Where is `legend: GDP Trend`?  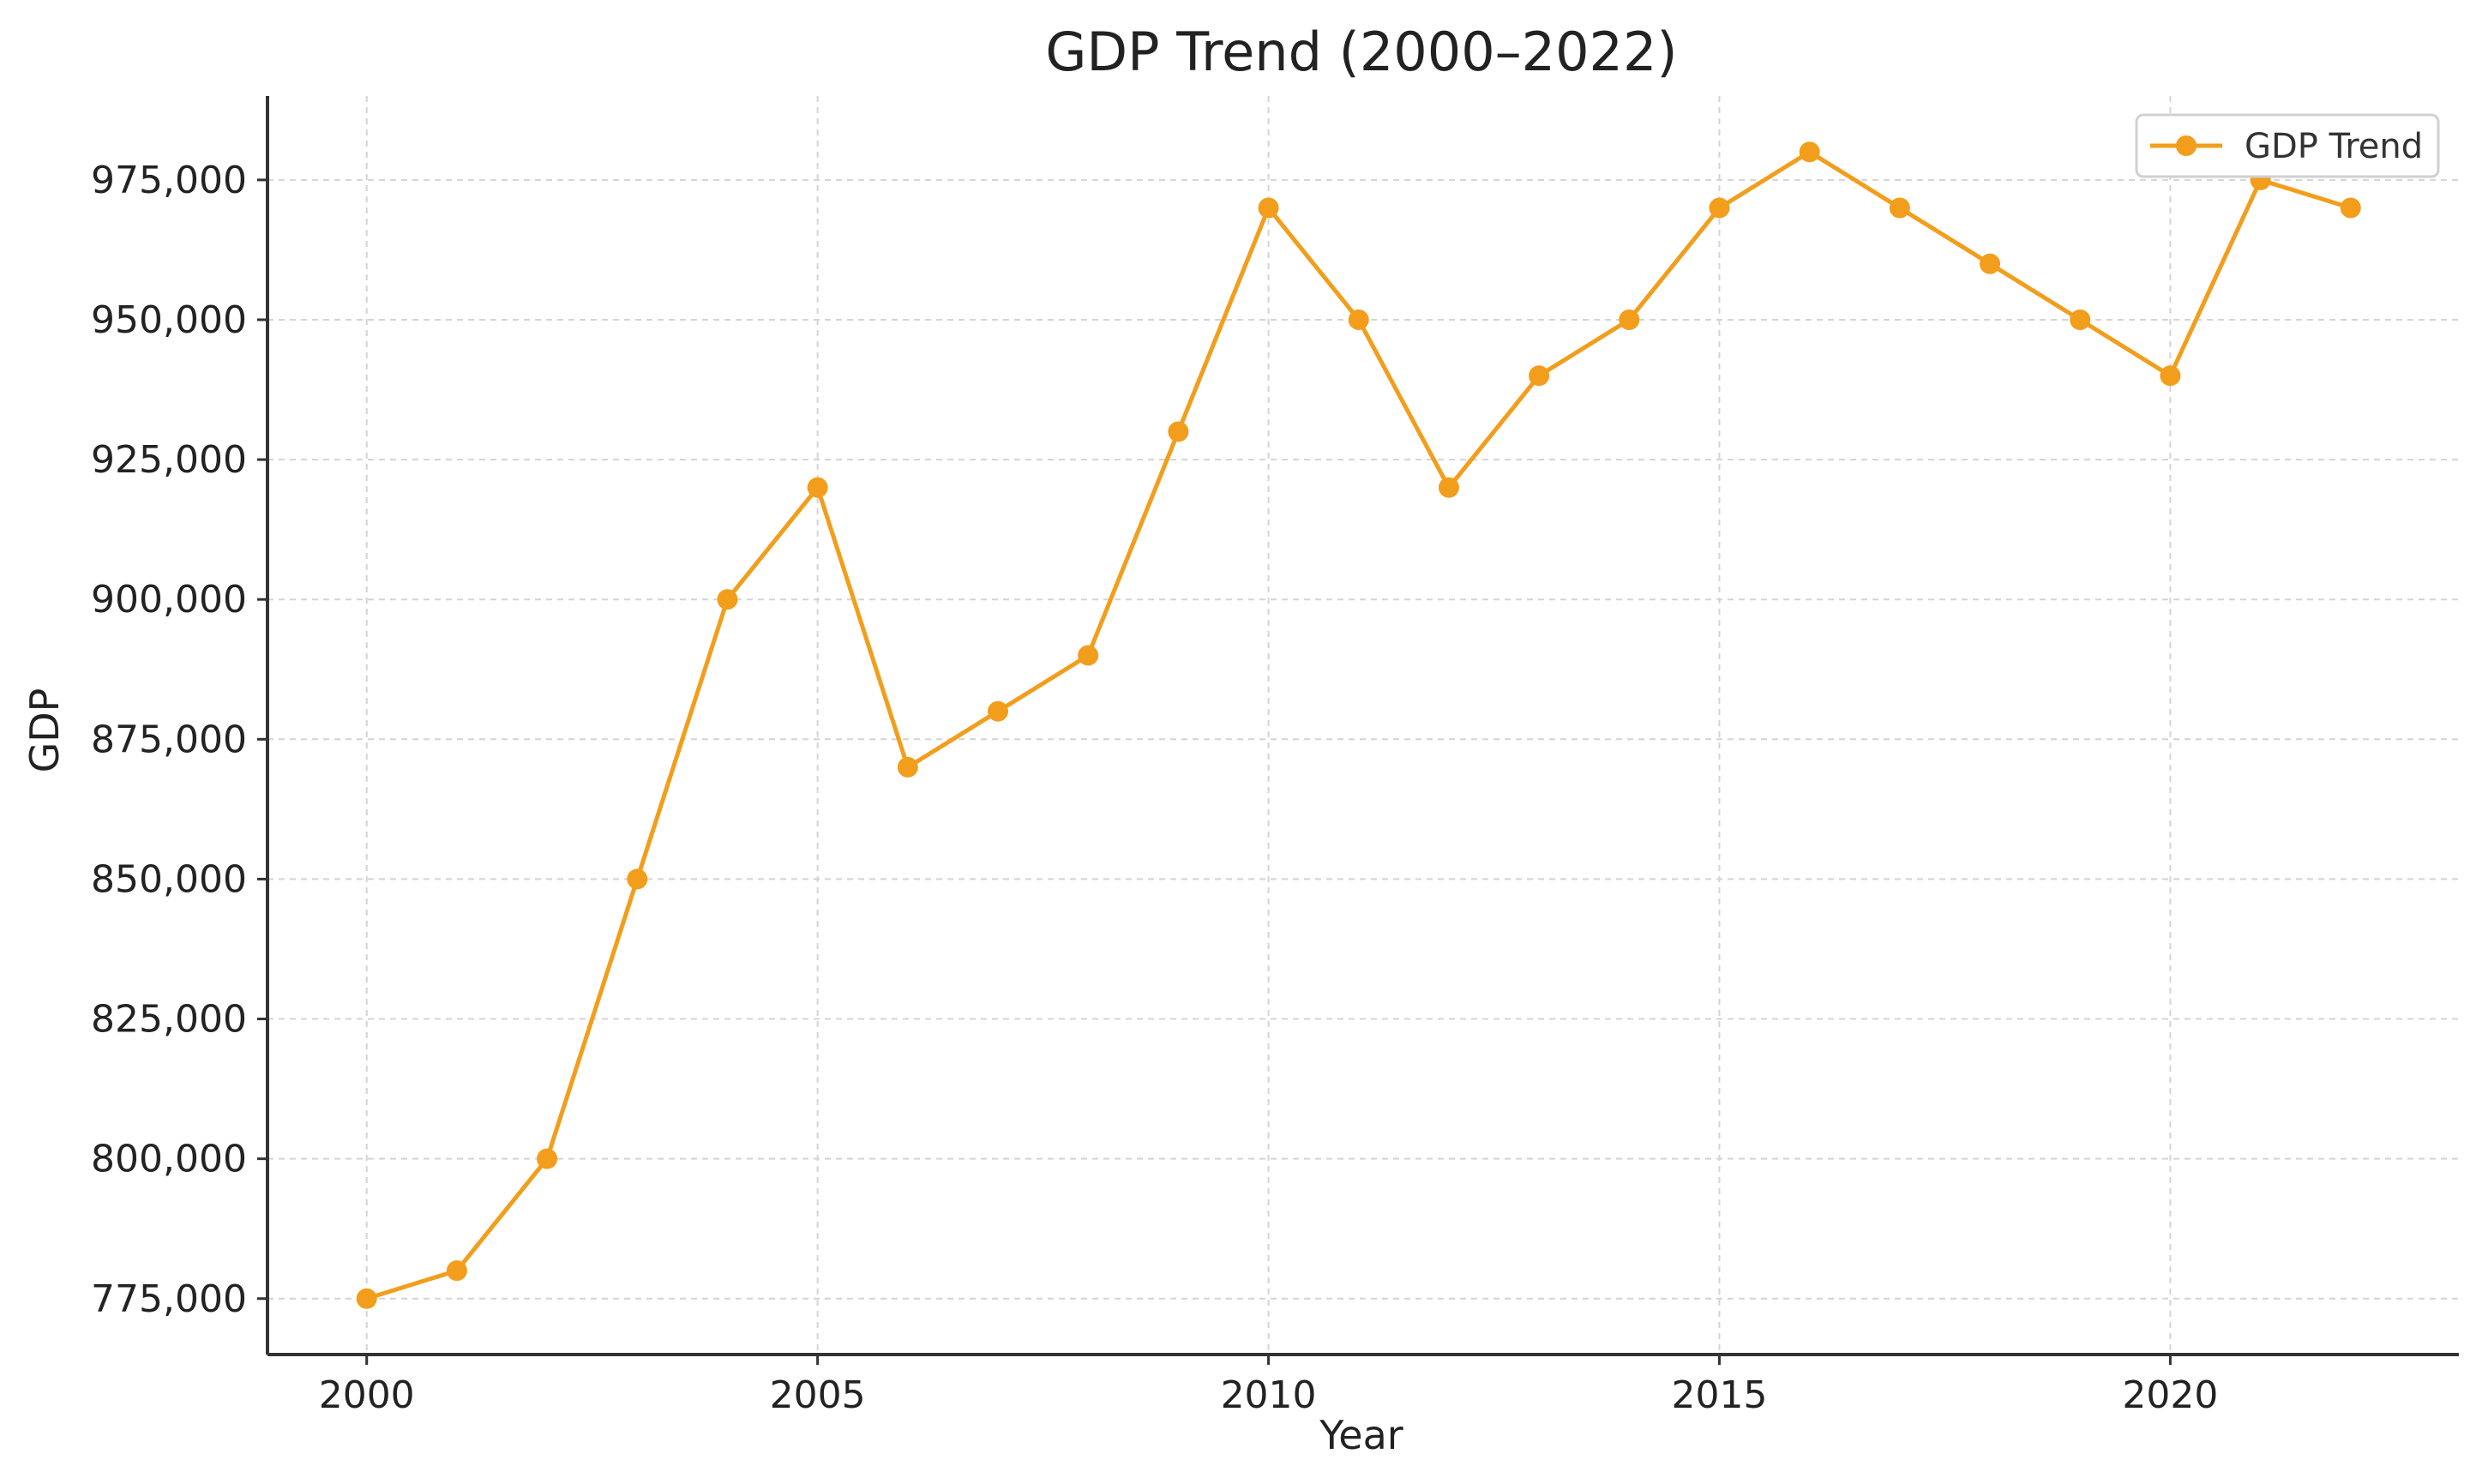 legend: GDP Trend is located at coordinates (2287, 145).